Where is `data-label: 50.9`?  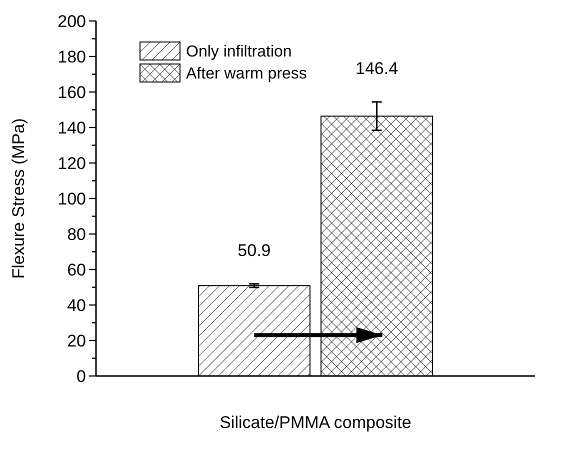
data-label: 50.9 is located at coordinates (254, 250).